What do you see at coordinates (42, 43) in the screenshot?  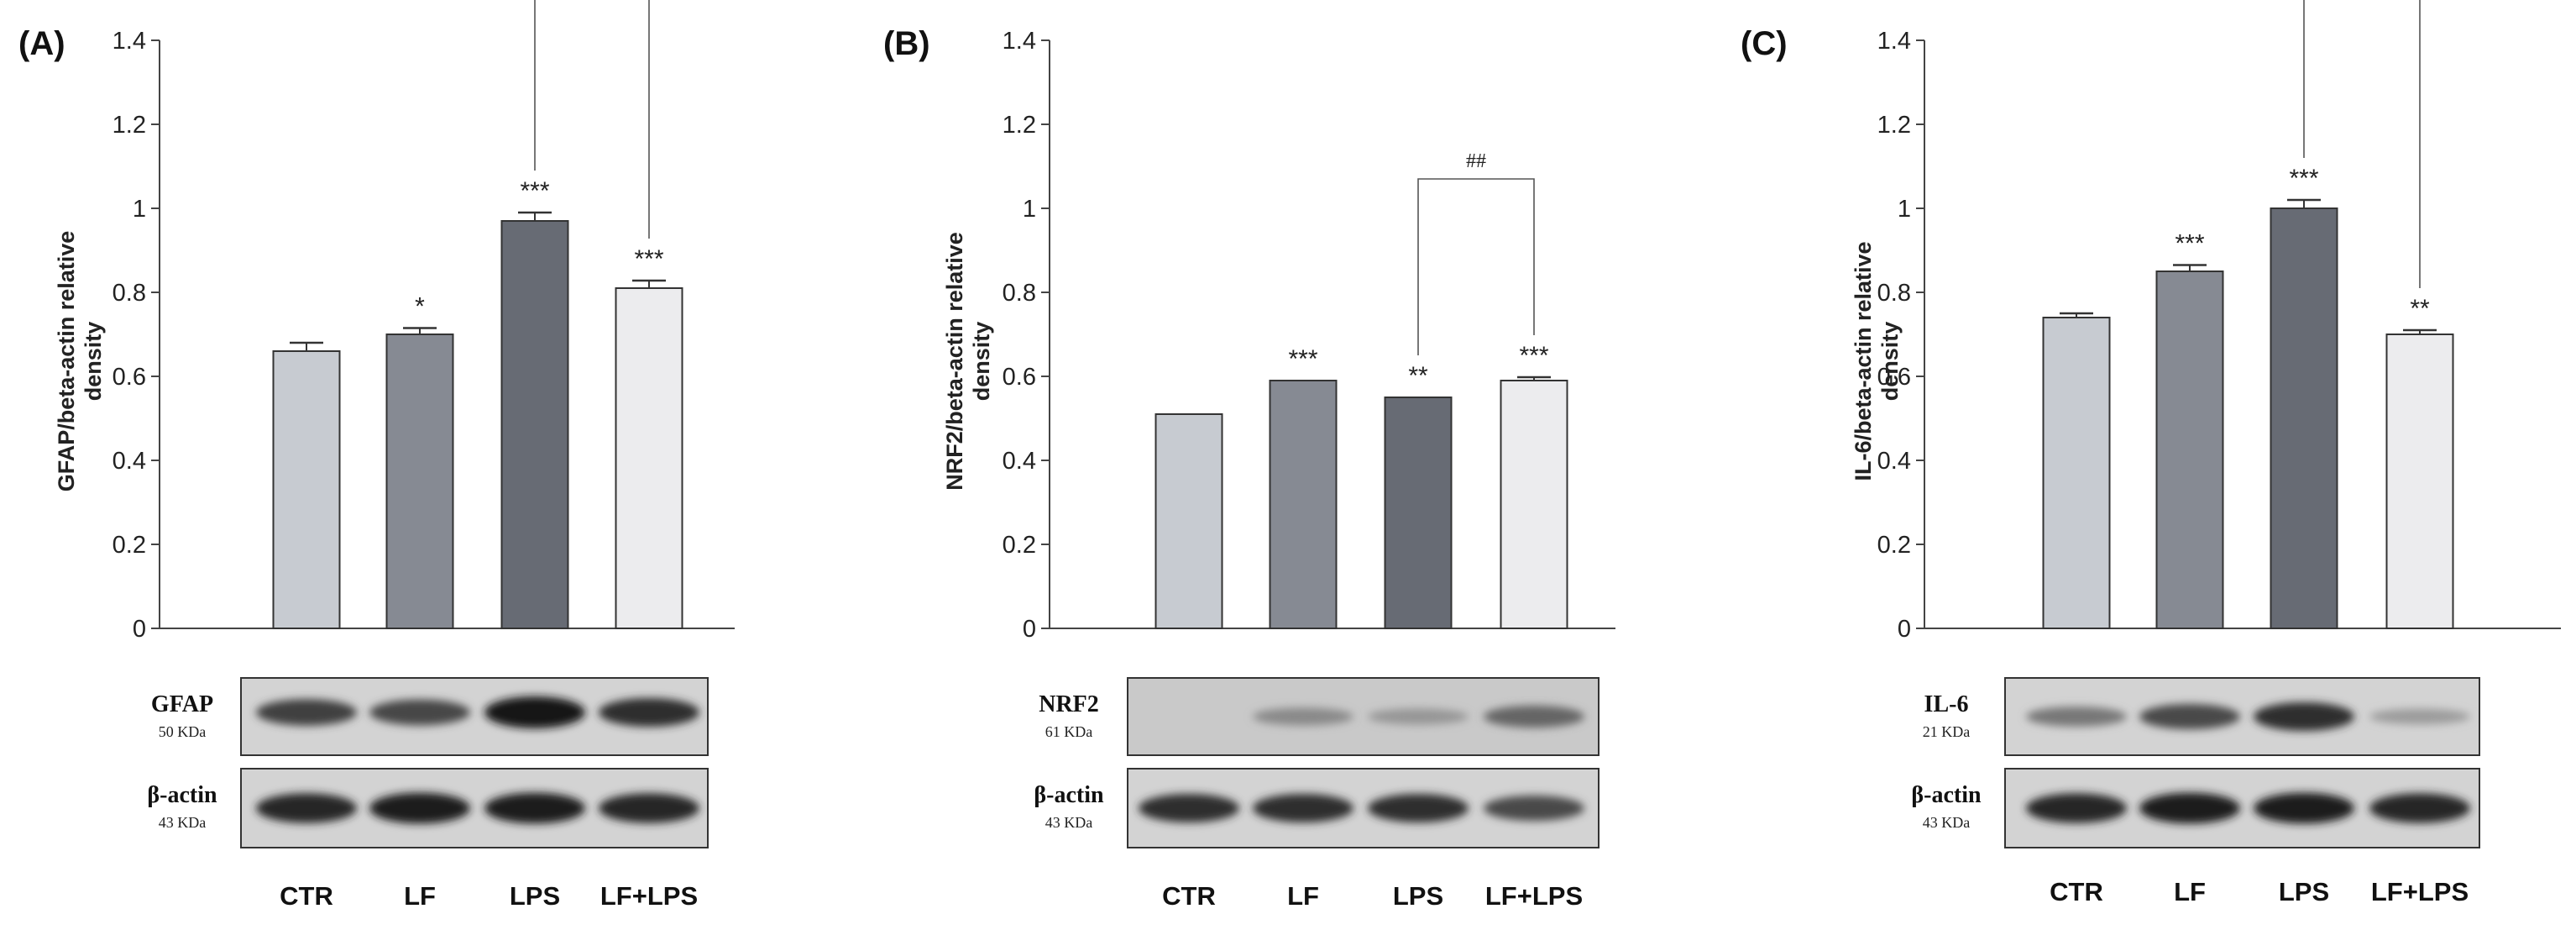 I see `panel-label: (A)` at bounding box center [42, 43].